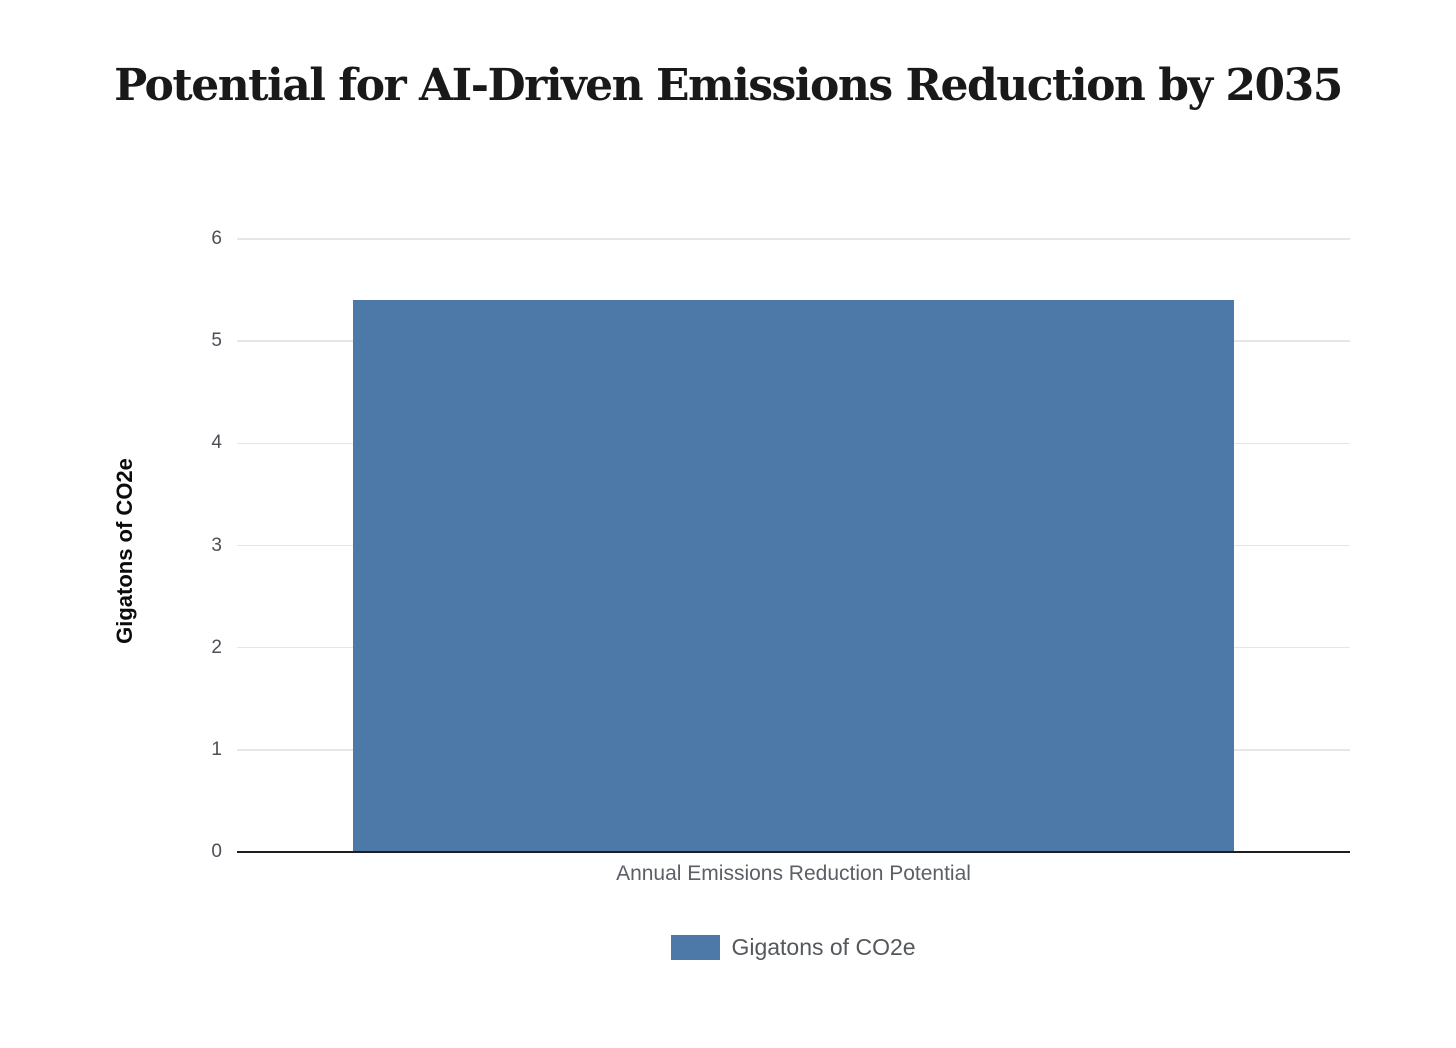  Describe the element at coordinates (216, 238) in the screenshot. I see `y-tick-label-6: 6` at that location.